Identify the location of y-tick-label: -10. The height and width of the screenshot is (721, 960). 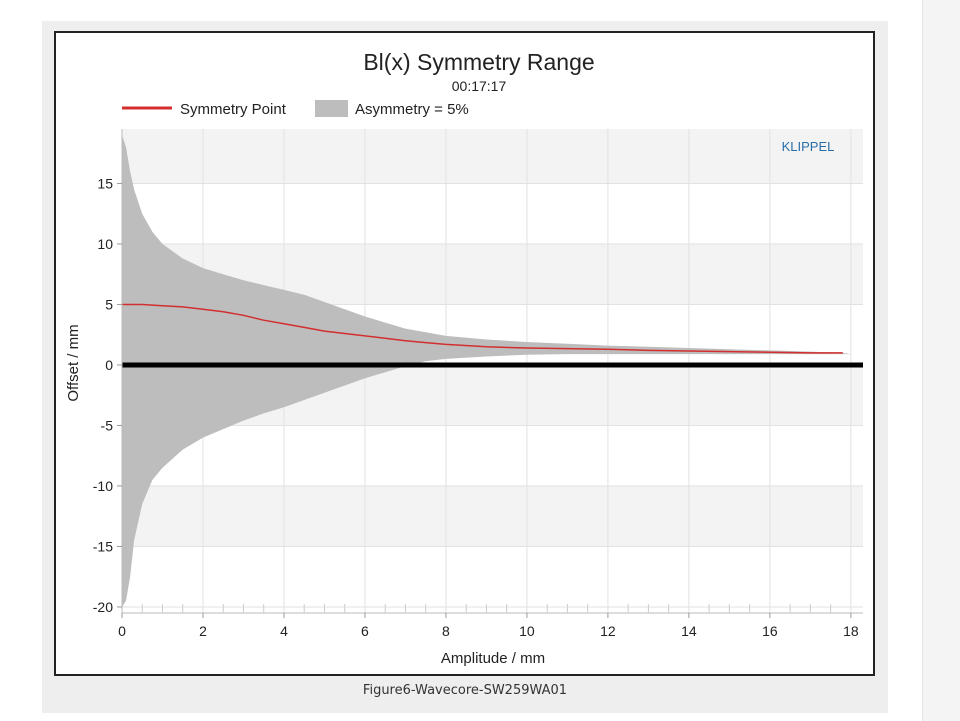
(103, 486).